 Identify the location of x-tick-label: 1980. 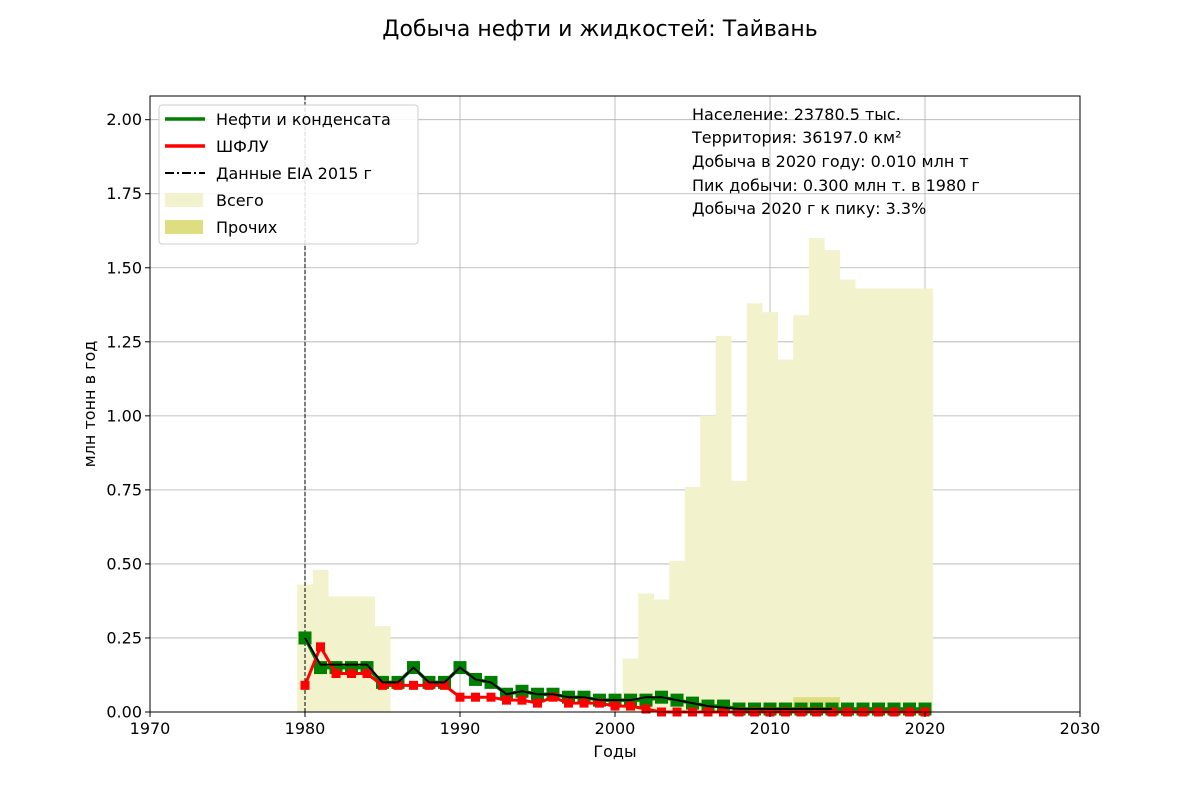
(305, 728).